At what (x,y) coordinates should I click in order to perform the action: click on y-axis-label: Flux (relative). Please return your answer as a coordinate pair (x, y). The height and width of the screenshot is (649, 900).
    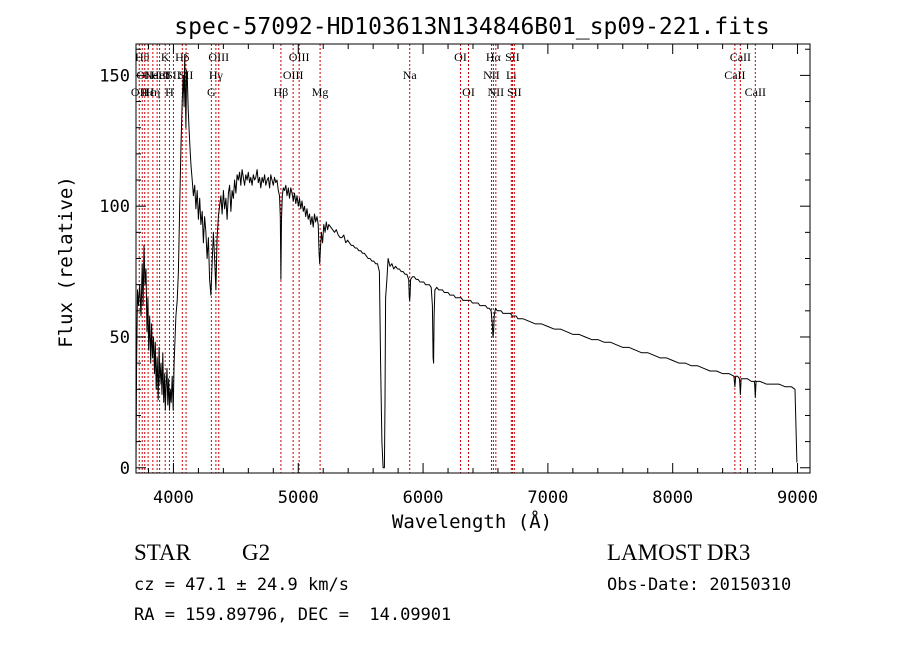
    Looking at the image, I should click on (66, 262).